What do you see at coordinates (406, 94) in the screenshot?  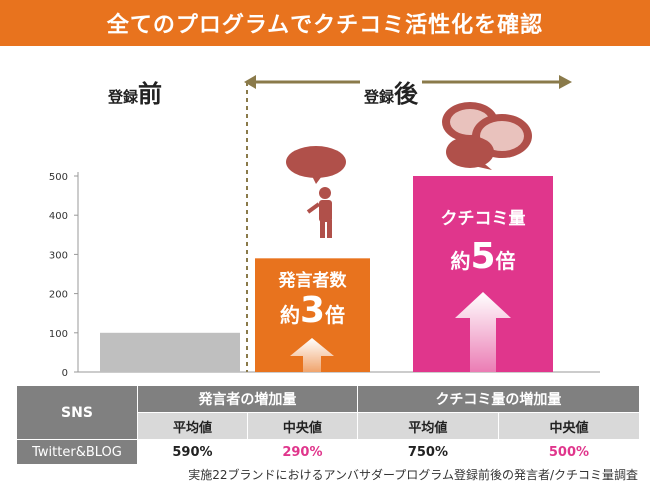 I see `after-suffix: 後` at bounding box center [406, 94].